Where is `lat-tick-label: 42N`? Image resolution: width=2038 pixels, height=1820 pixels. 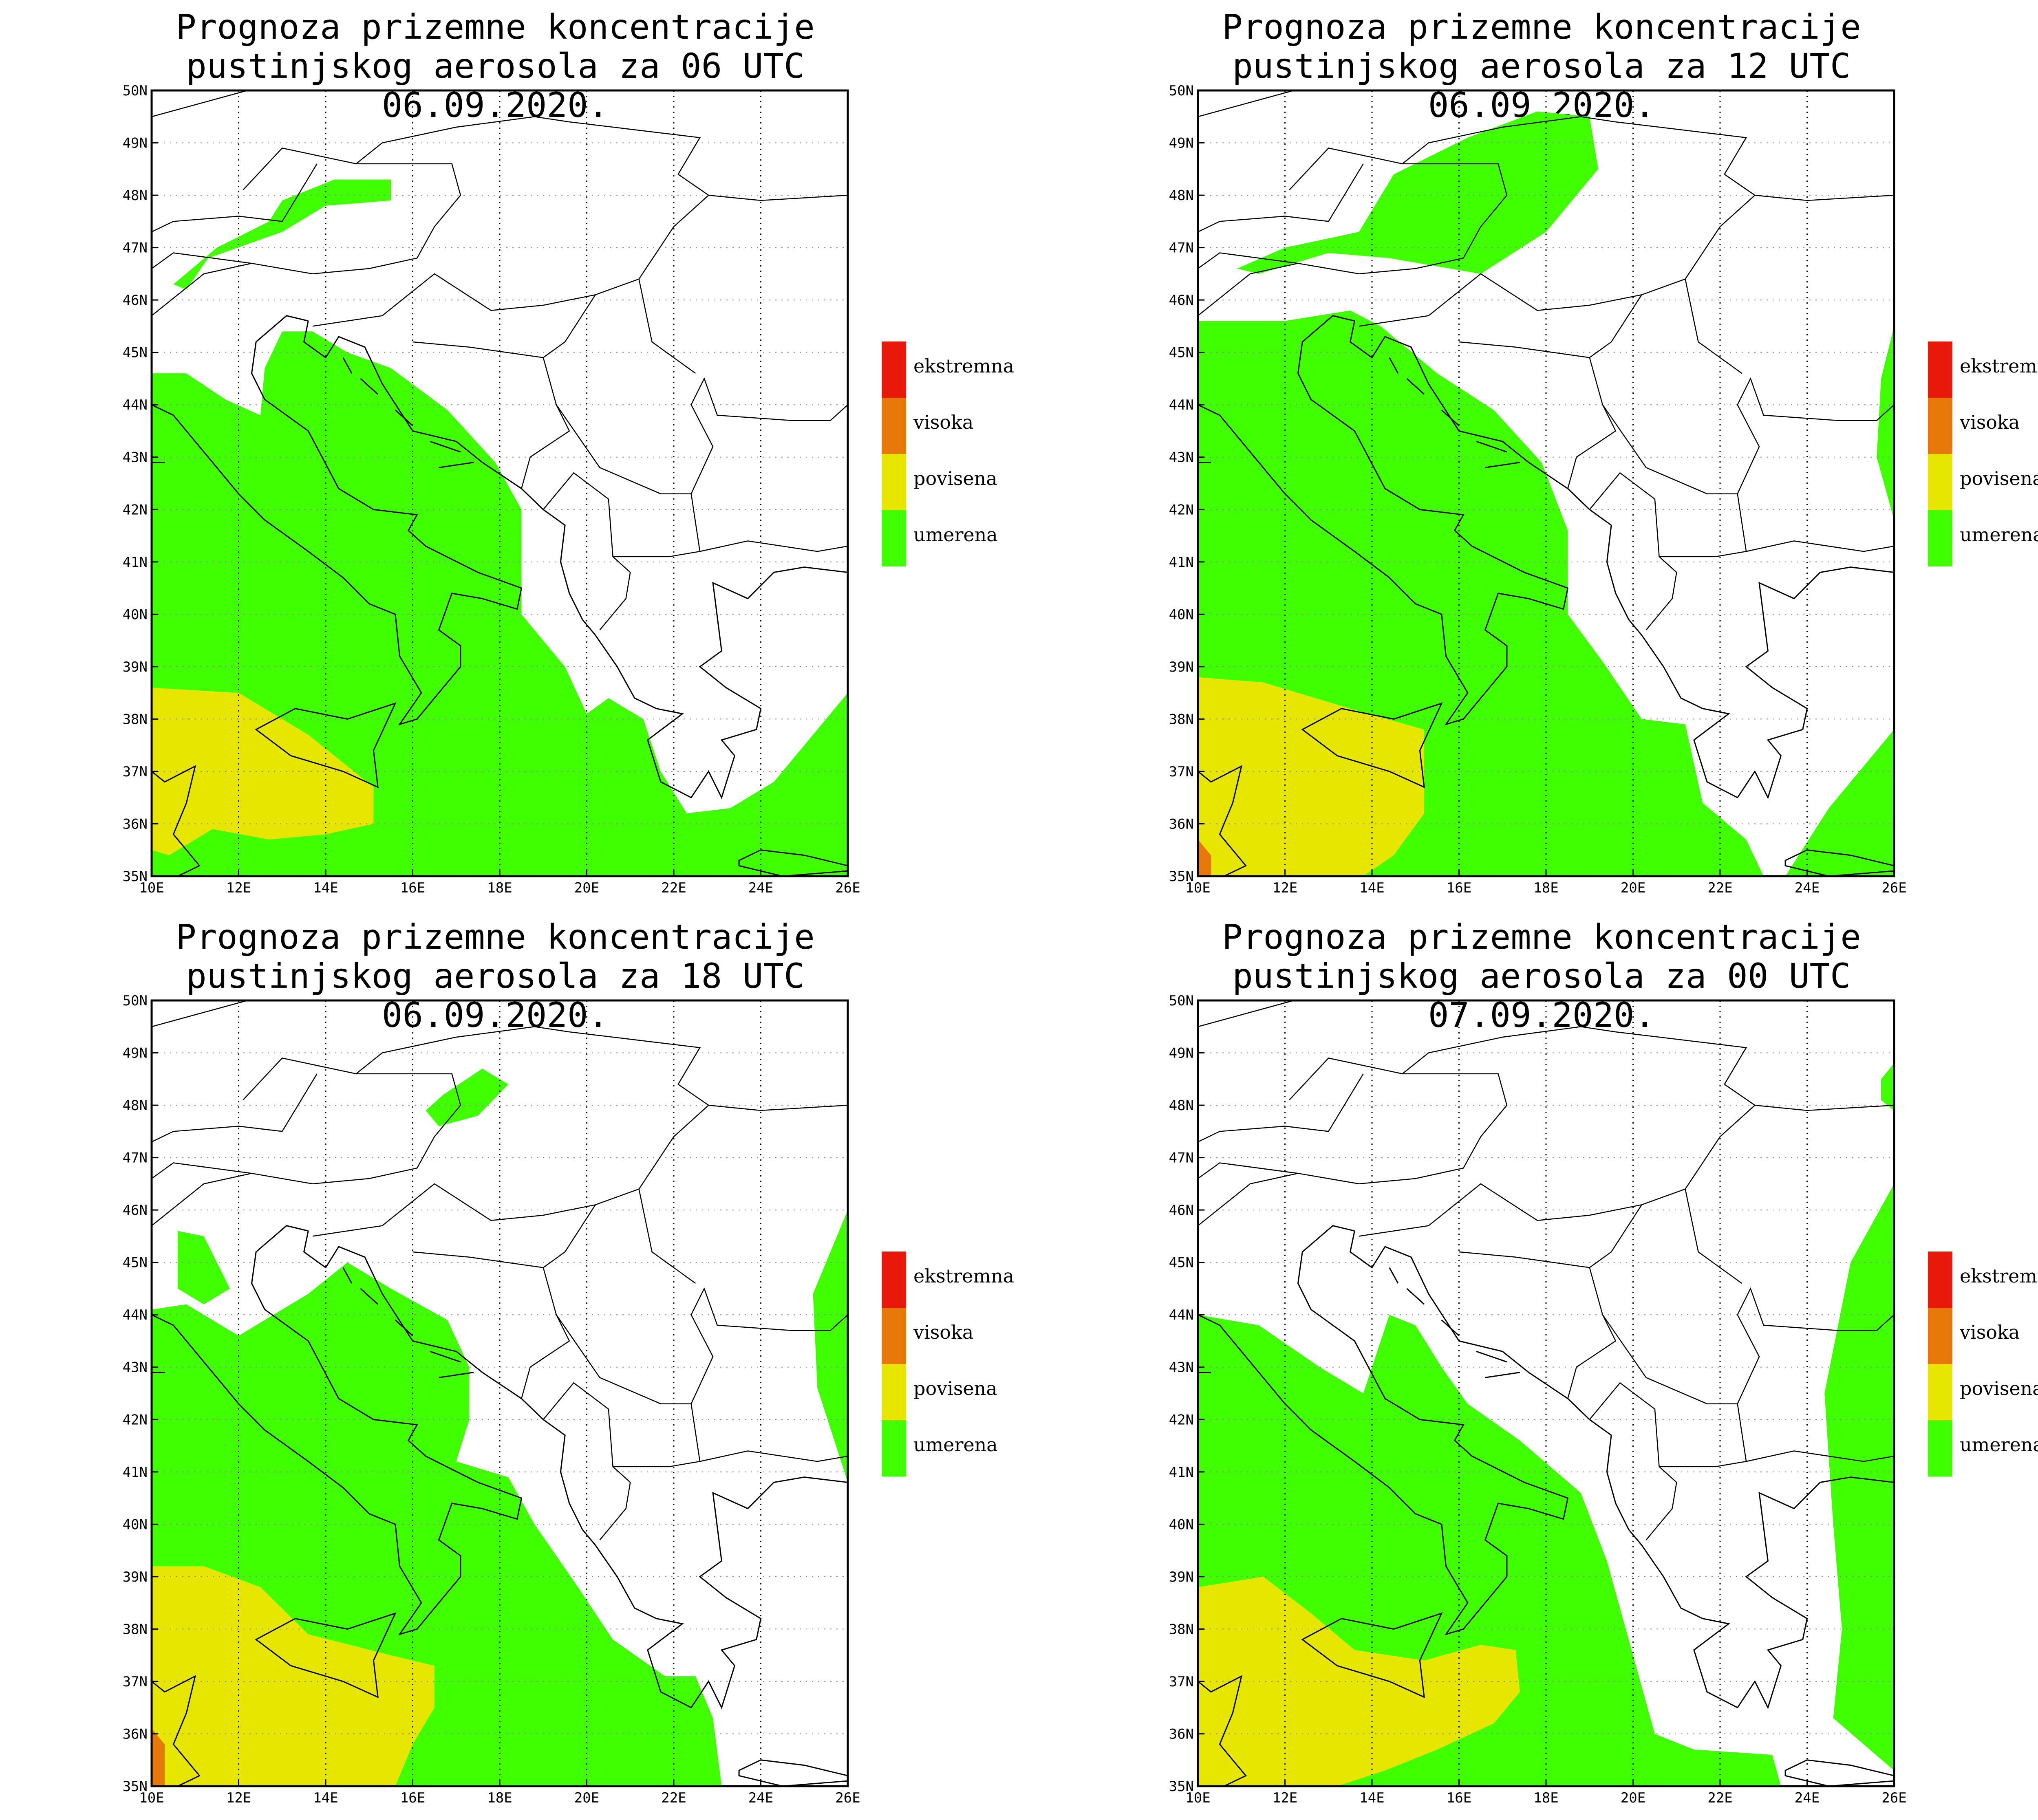
lat-tick-label: 42N is located at coordinates (1181, 1420).